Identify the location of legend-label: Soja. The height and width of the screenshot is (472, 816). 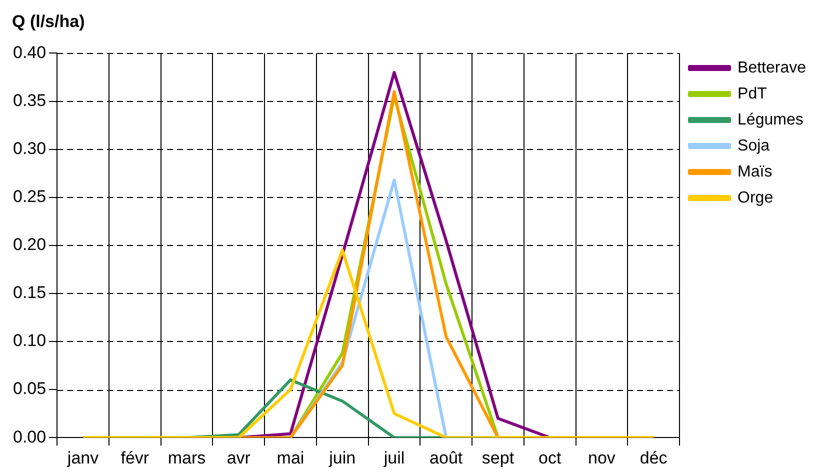
(754, 145).